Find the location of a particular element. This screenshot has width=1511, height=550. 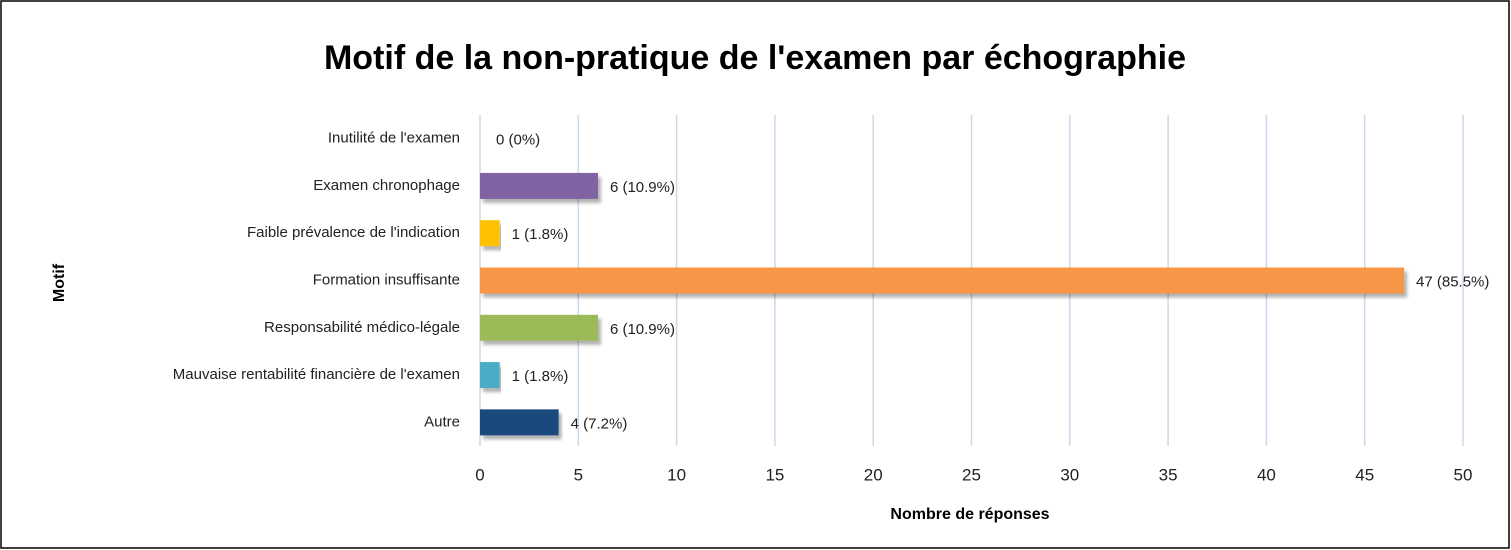

data-label: 4 (7.2%) is located at coordinates (599, 423).